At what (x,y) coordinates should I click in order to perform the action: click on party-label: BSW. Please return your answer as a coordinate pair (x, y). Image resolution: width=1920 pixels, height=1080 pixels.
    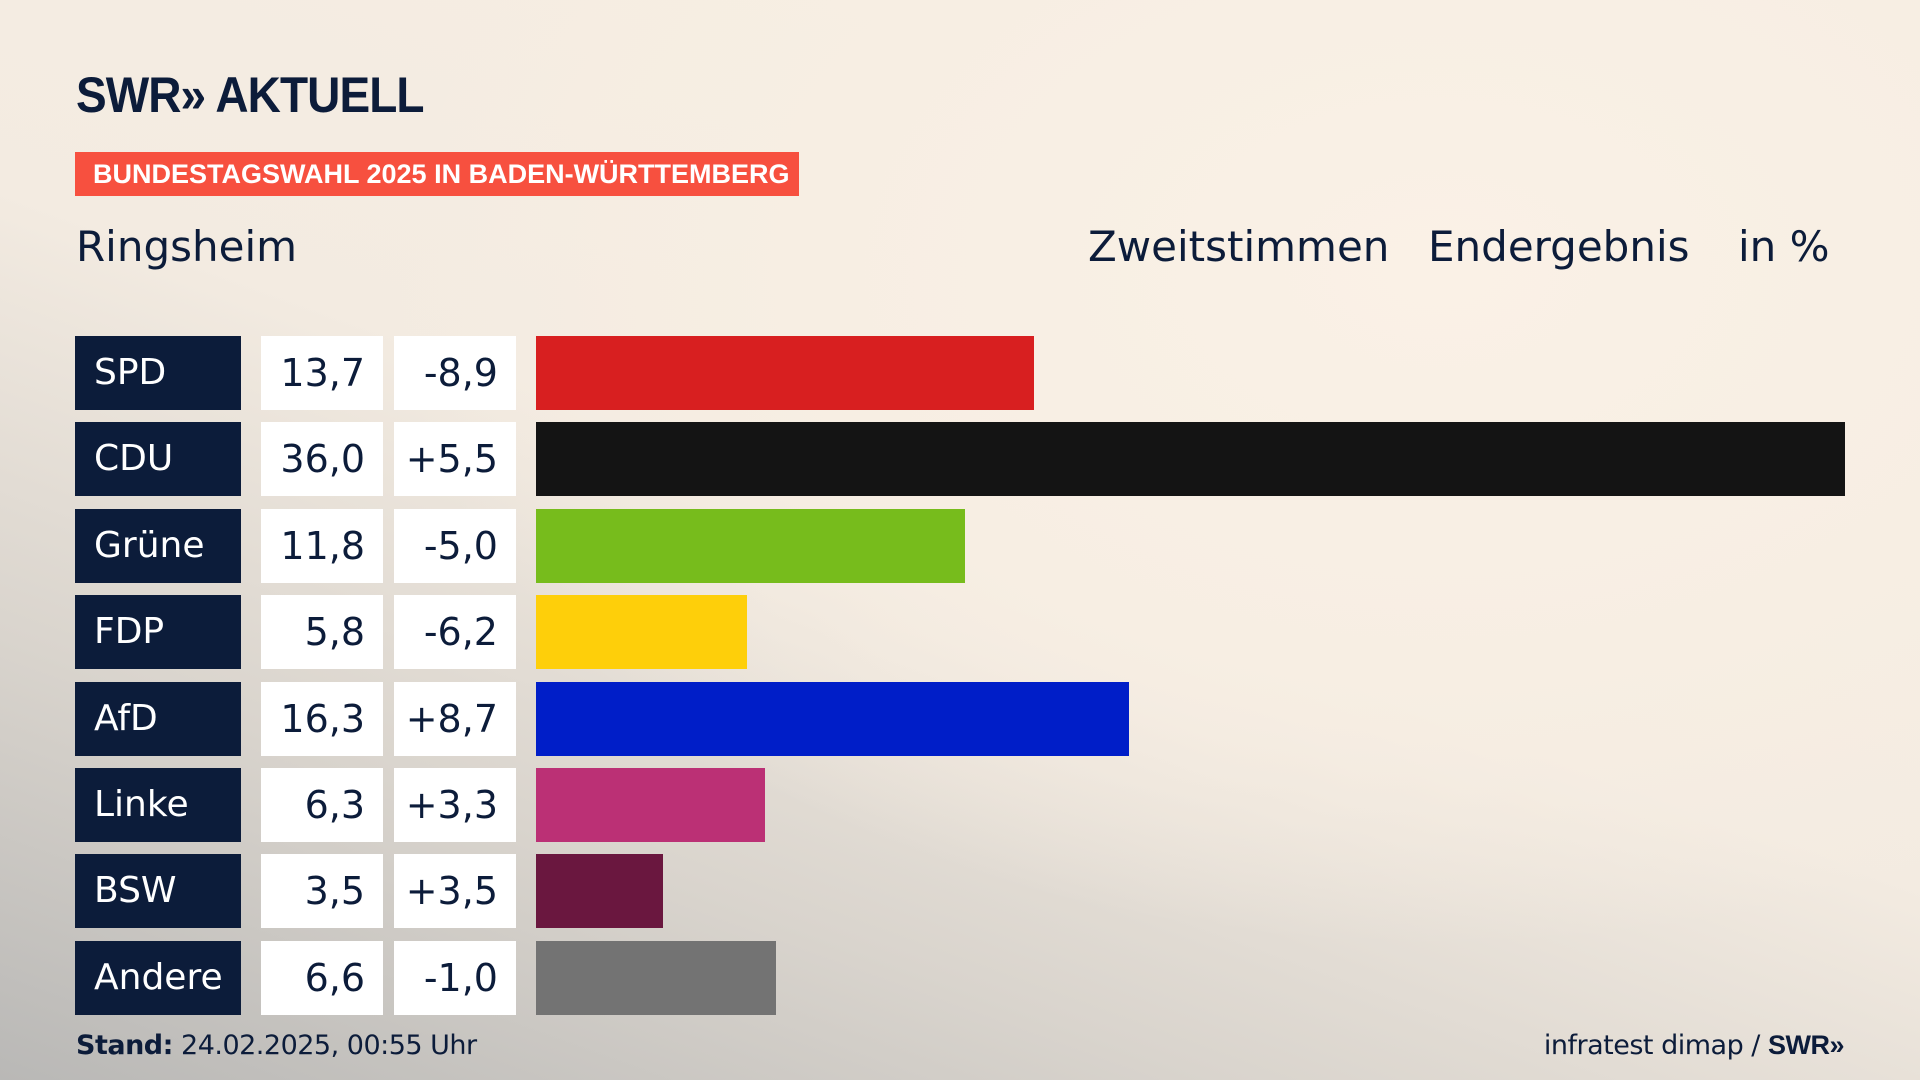
    Looking at the image, I should click on (158, 891).